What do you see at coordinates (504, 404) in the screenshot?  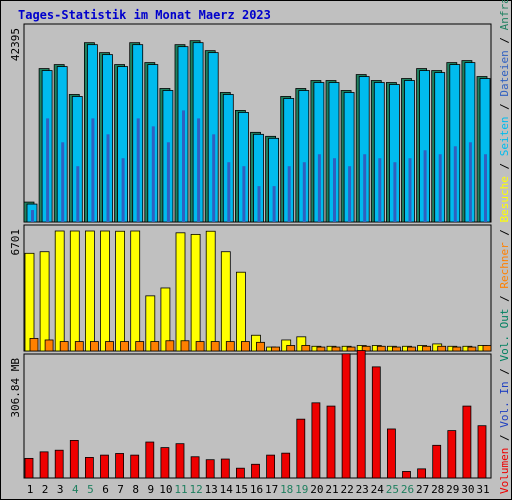 I see `legend-entry: Vol. In` at bounding box center [504, 404].